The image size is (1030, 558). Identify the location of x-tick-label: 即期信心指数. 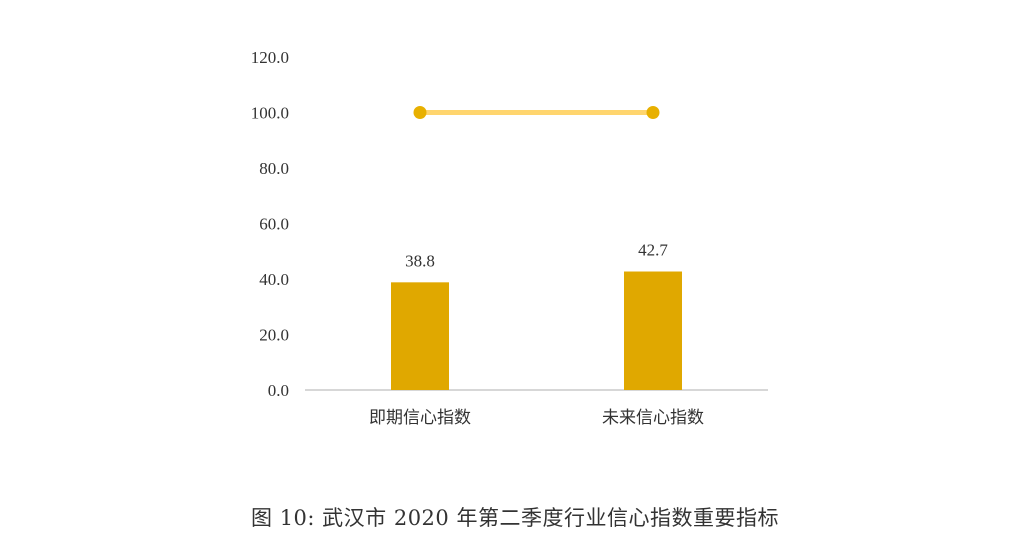
(420, 417).